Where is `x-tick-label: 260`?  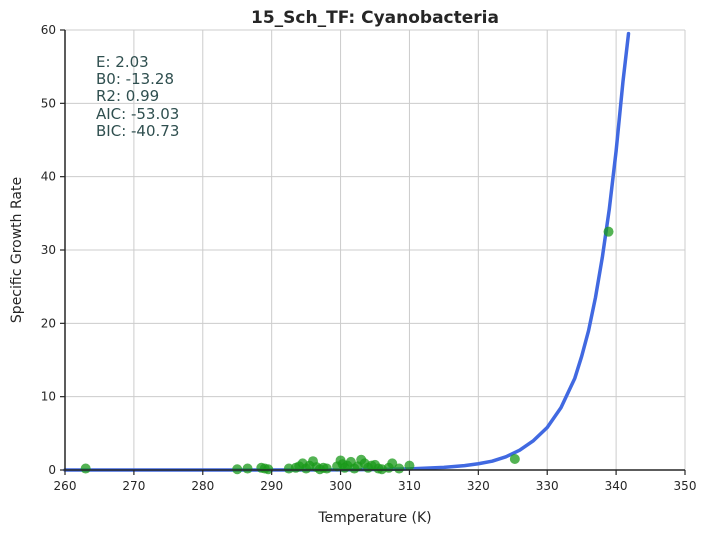 x-tick-label: 260 is located at coordinates (65, 486).